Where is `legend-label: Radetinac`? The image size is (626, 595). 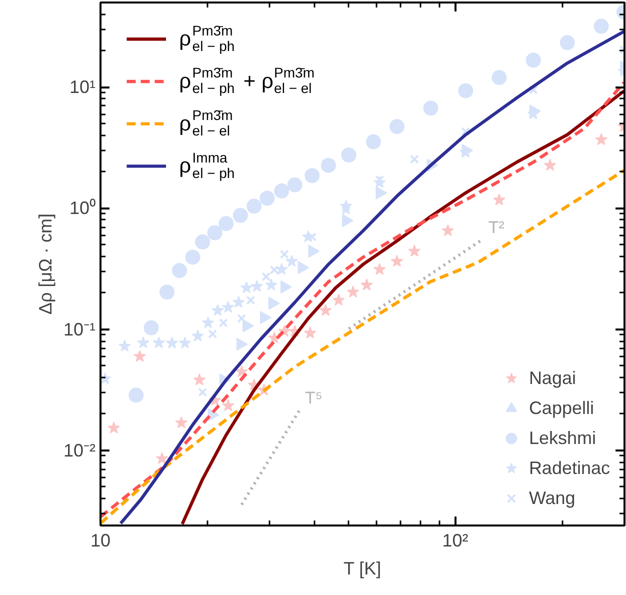
legend-label: Radetinac is located at coordinates (569, 468).